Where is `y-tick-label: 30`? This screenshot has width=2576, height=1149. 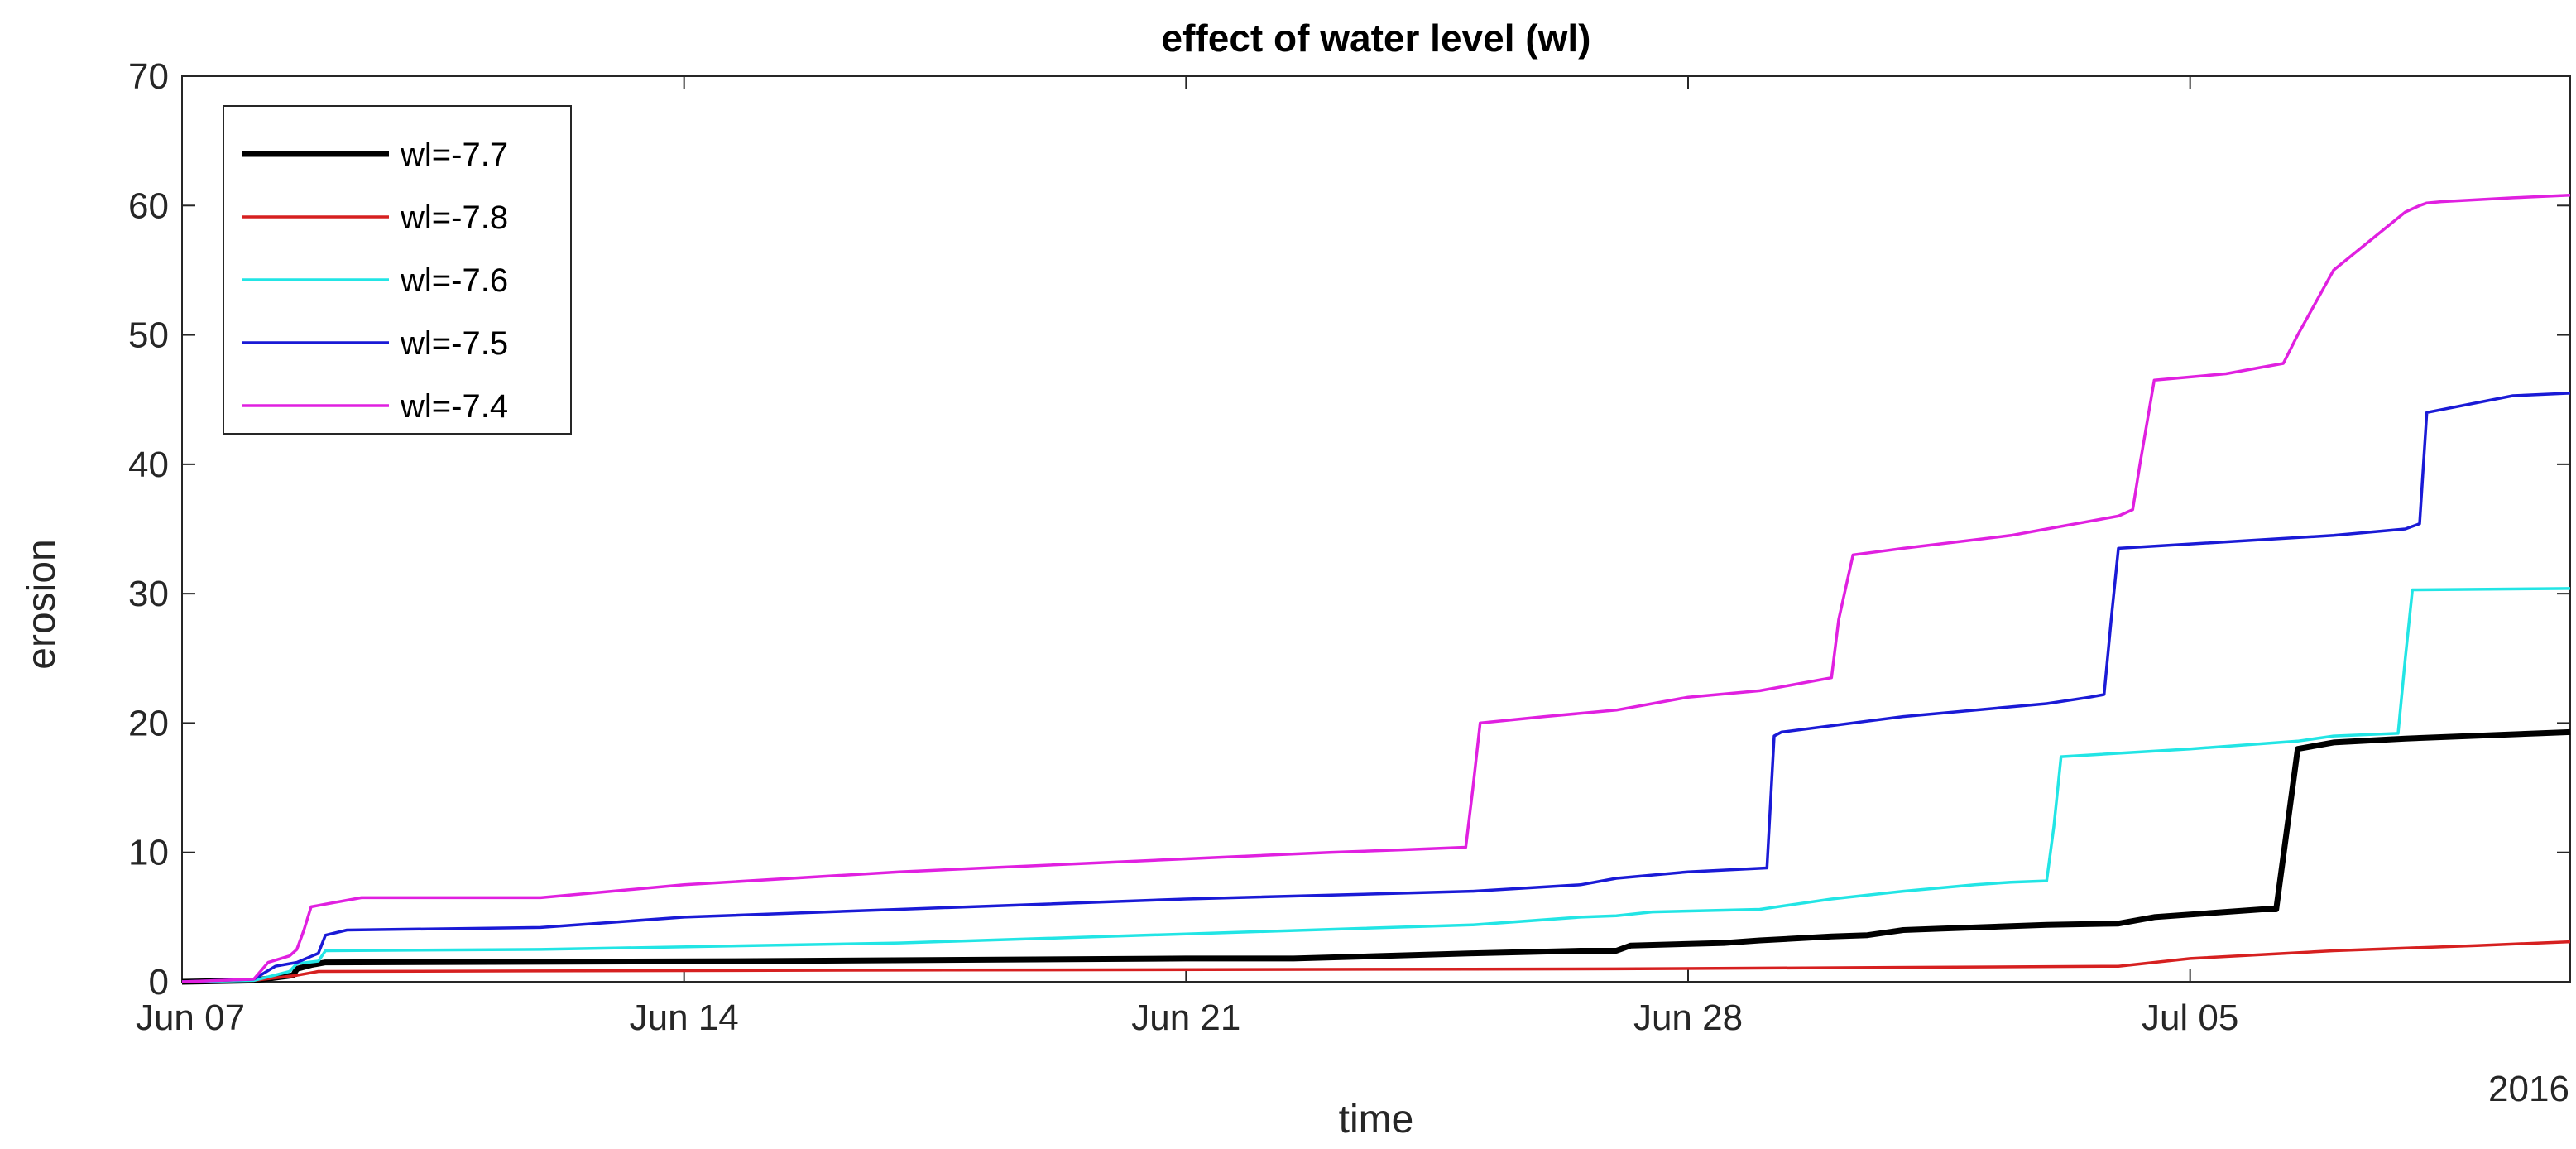 y-tick-label: 30 is located at coordinates (148, 594).